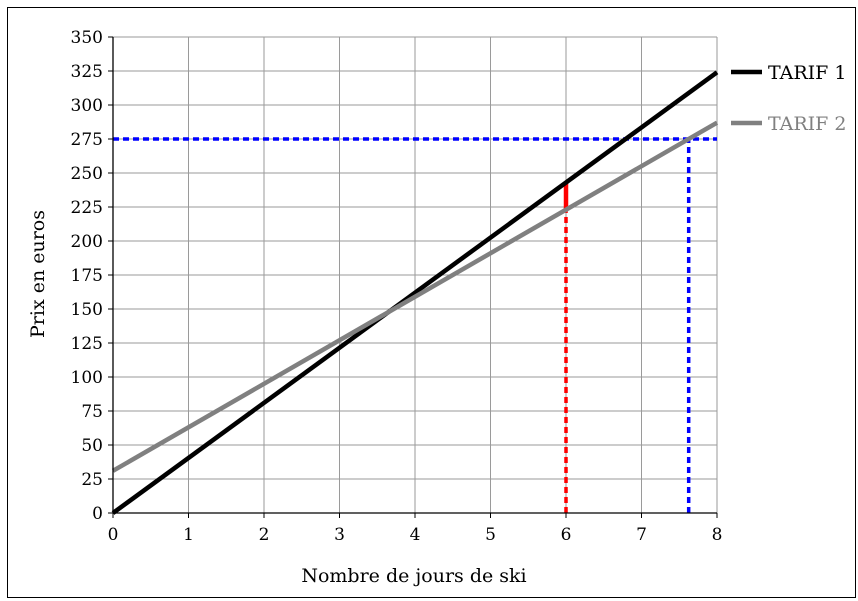  Describe the element at coordinates (566, 535) in the screenshot. I see `x-tick-label: 6` at that location.